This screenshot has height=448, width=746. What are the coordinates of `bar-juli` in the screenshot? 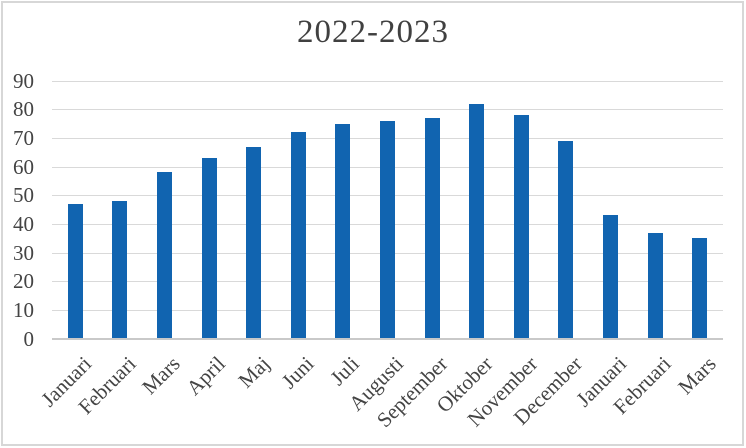 It's located at (343, 231).